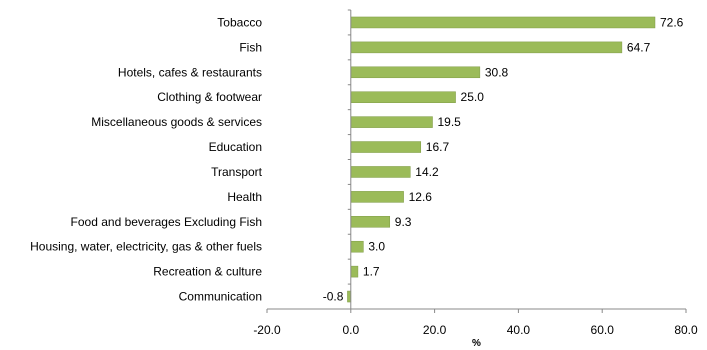 The image size is (707, 350). I want to click on data-label: 64.7, so click(639, 47).